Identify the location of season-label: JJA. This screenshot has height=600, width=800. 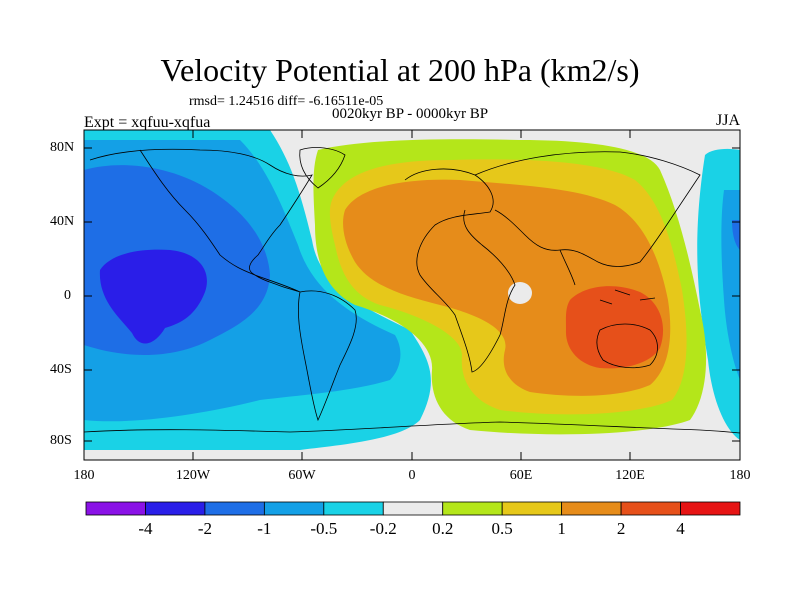
(728, 120).